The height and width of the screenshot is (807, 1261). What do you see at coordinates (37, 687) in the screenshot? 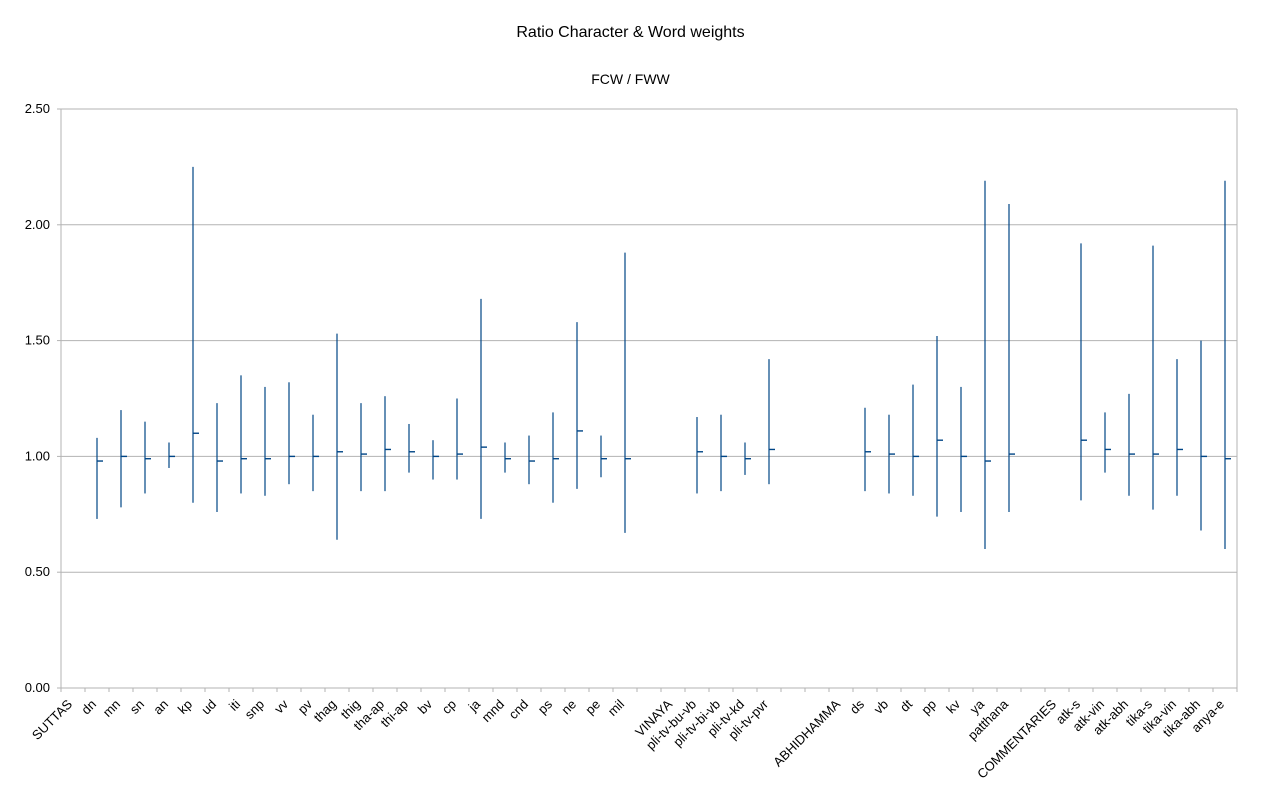
I see `y-tick-label: 0.00` at bounding box center [37, 687].